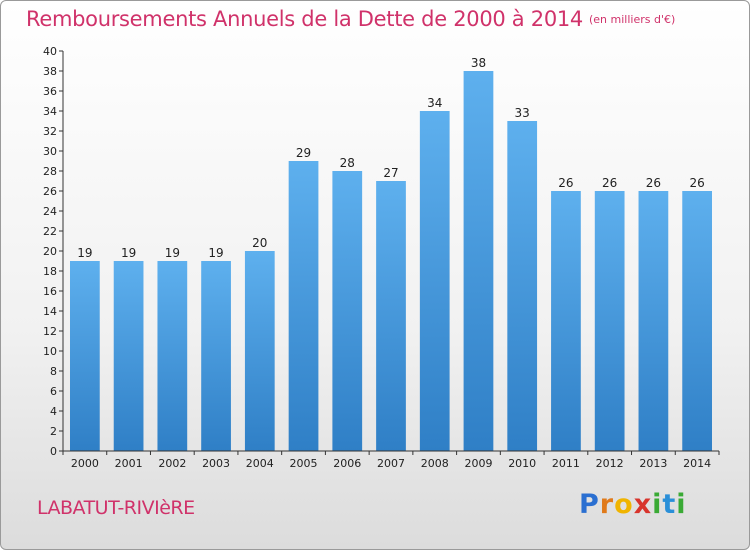  Describe the element at coordinates (478, 63) in the screenshot. I see `bar-value-label: 38` at that location.